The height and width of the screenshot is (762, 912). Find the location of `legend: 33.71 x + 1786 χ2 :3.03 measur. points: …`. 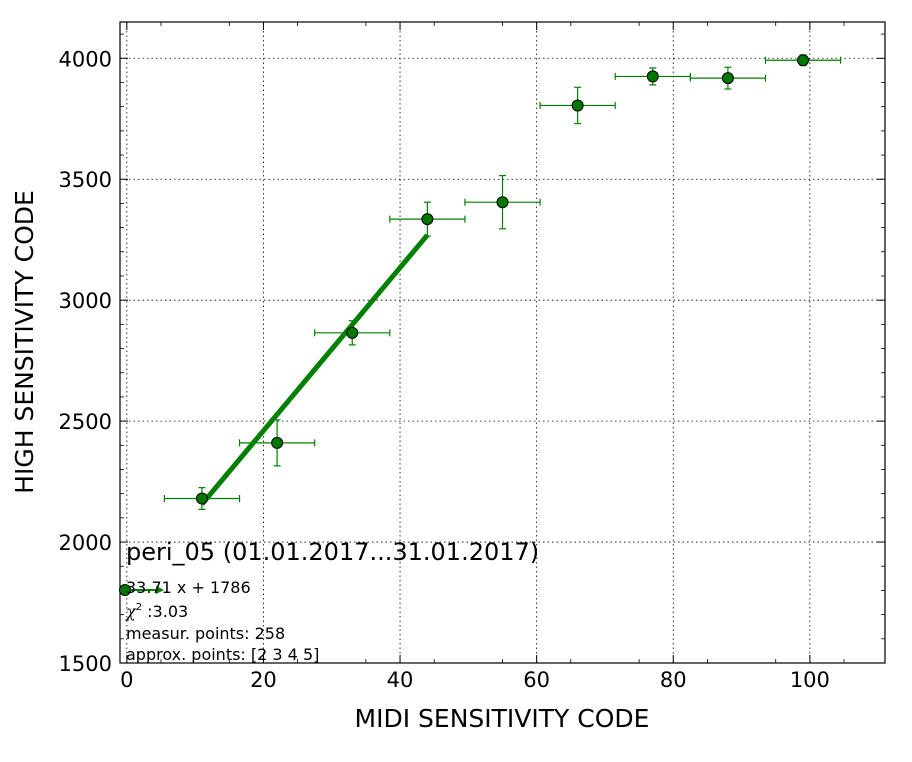

legend: 33.71 x + 1786 χ2 :3.03 measur. points: … is located at coordinates (219, 621).